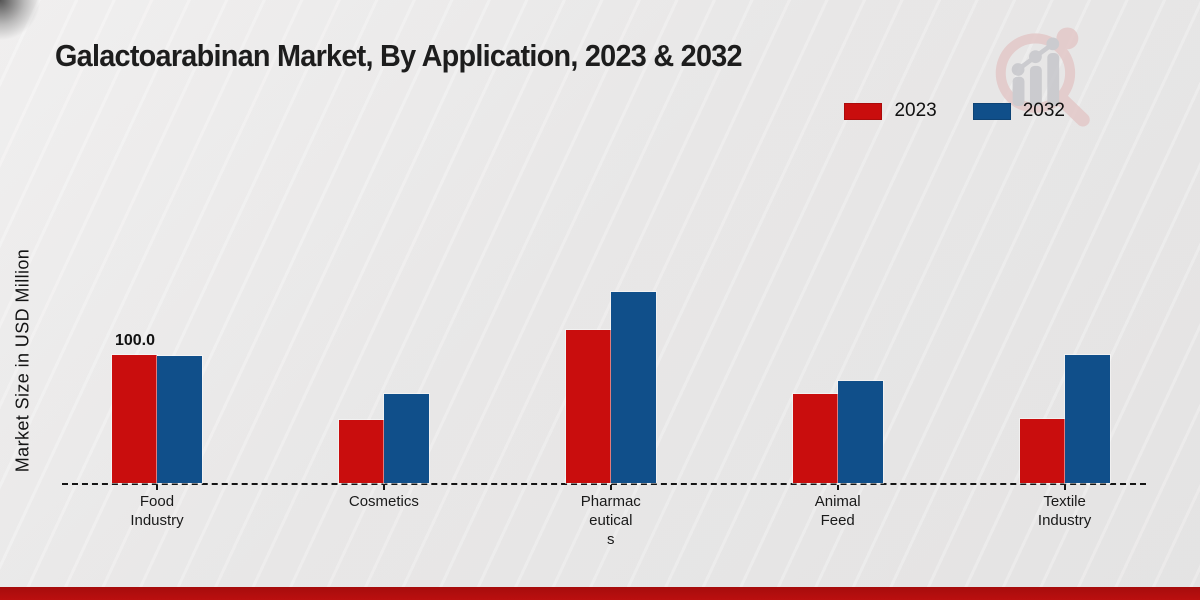 Image resolution: width=1200 pixels, height=600 pixels. I want to click on bar-value-label-food-industry: 100.0, so click(135, 340).